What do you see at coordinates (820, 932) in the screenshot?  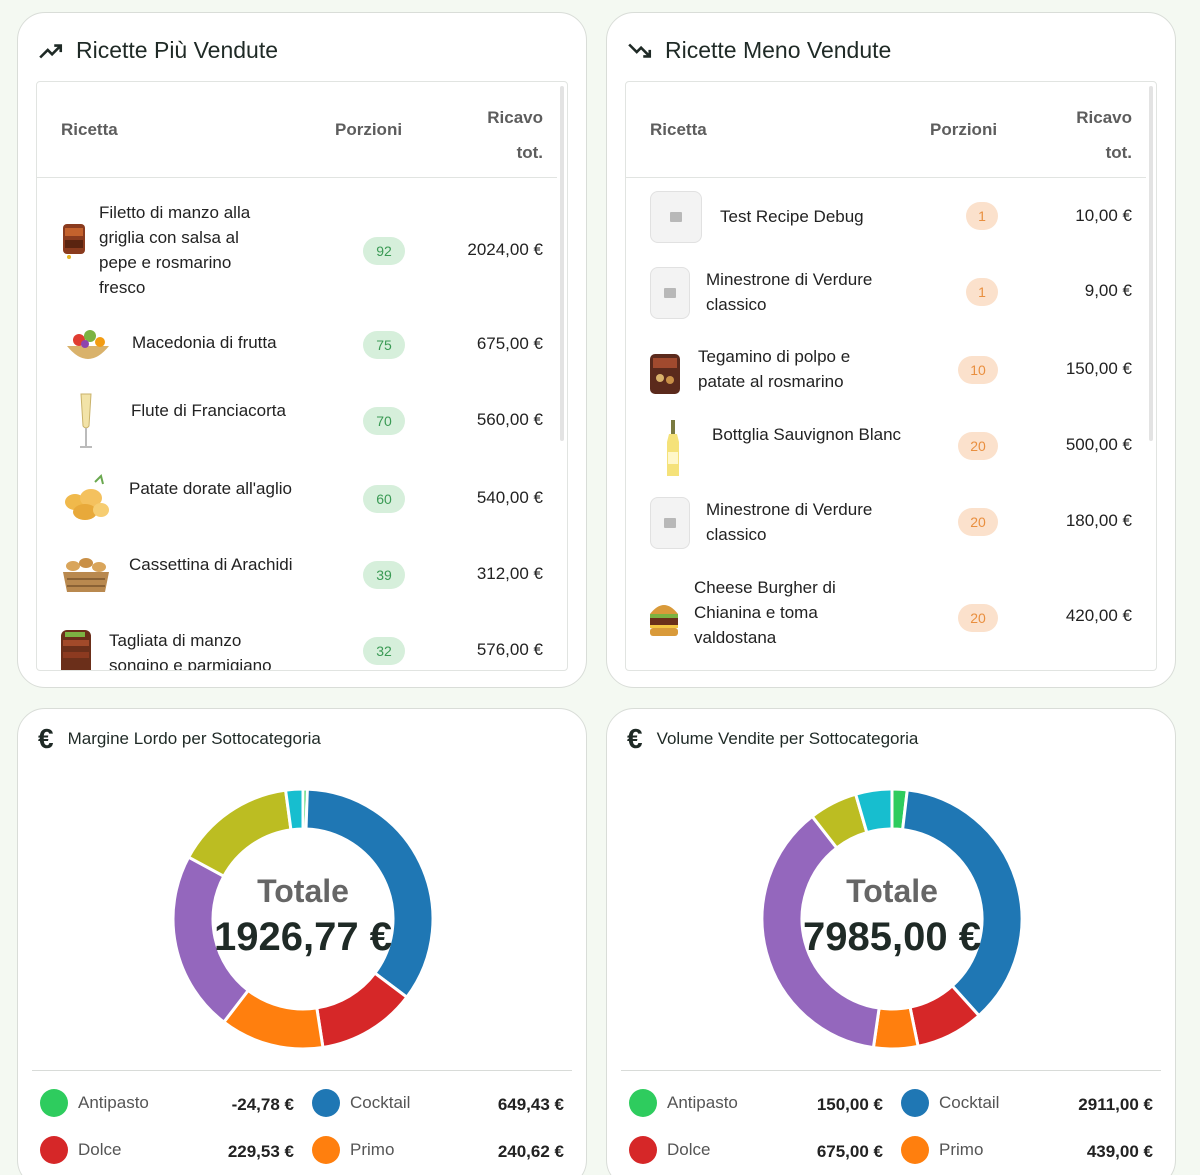 I see `donut-slice-secondo` at bounding box center [820, 932].